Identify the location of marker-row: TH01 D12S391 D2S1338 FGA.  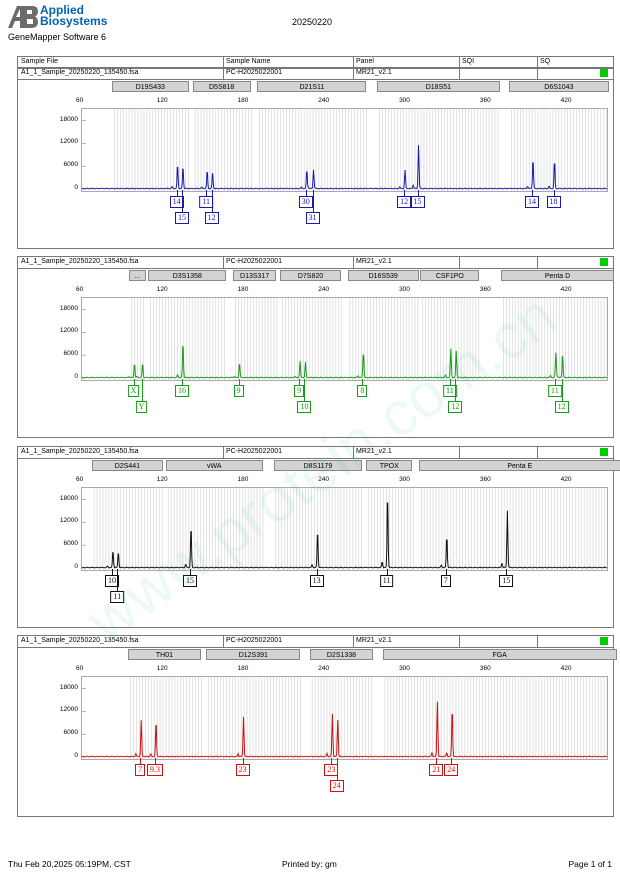
(317, 655).